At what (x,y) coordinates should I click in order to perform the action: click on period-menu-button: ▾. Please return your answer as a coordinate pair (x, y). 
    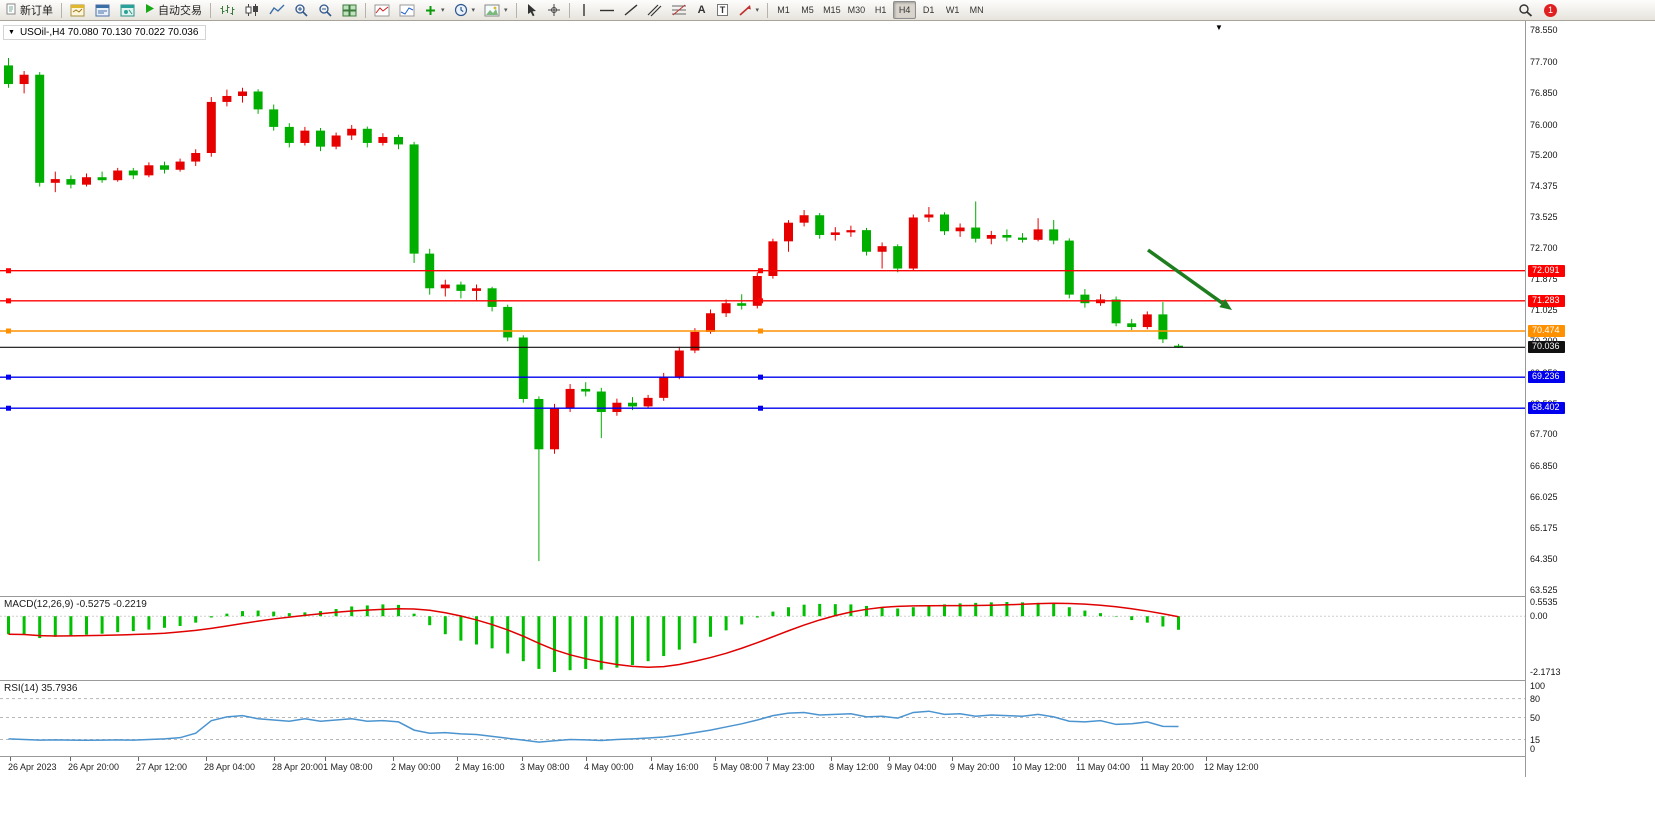
    Looking at the image, I should click on (465, 10).